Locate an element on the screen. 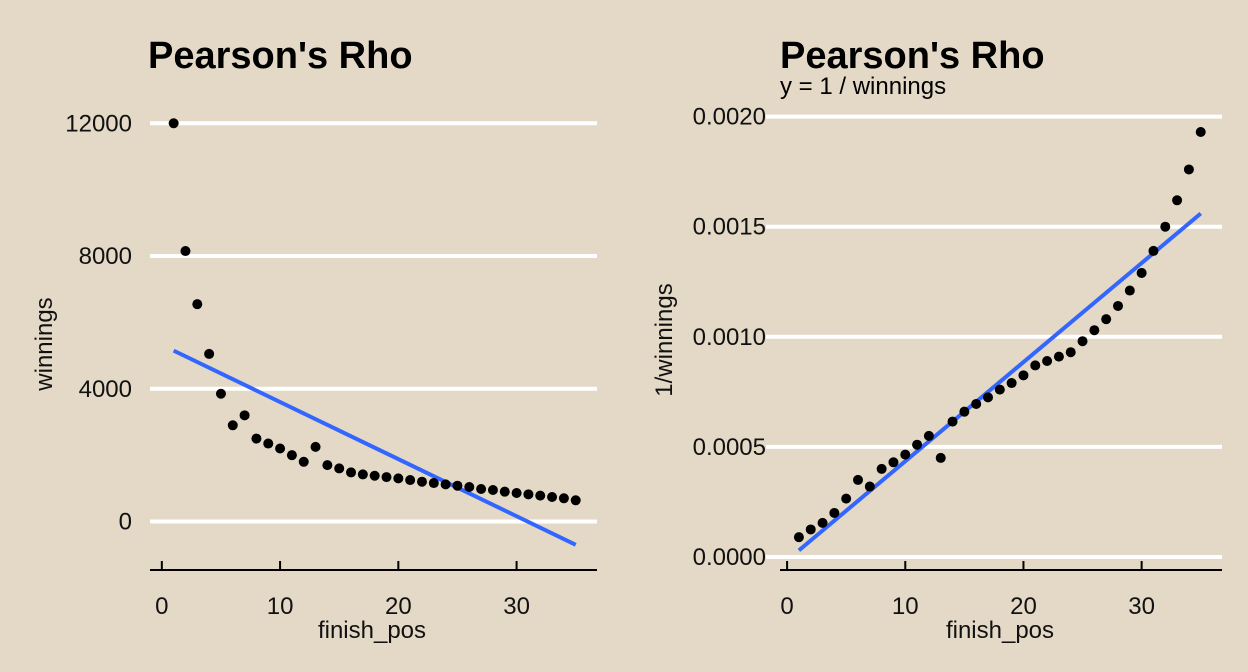 Image resolution: width=1248 pixels, height=672 pixels. y-tick-labels: 0.0000 0.0005 0.0010 0.0015 0.0020 is located at coordinates (729, 337).